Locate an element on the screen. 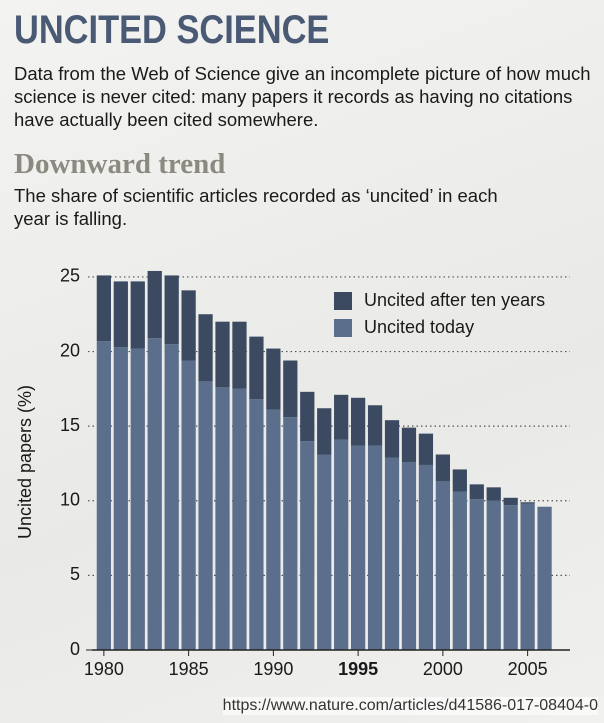 This screenshot has height=723, width=604. y-tick-label: 15 is located at coordinates (70, 425).